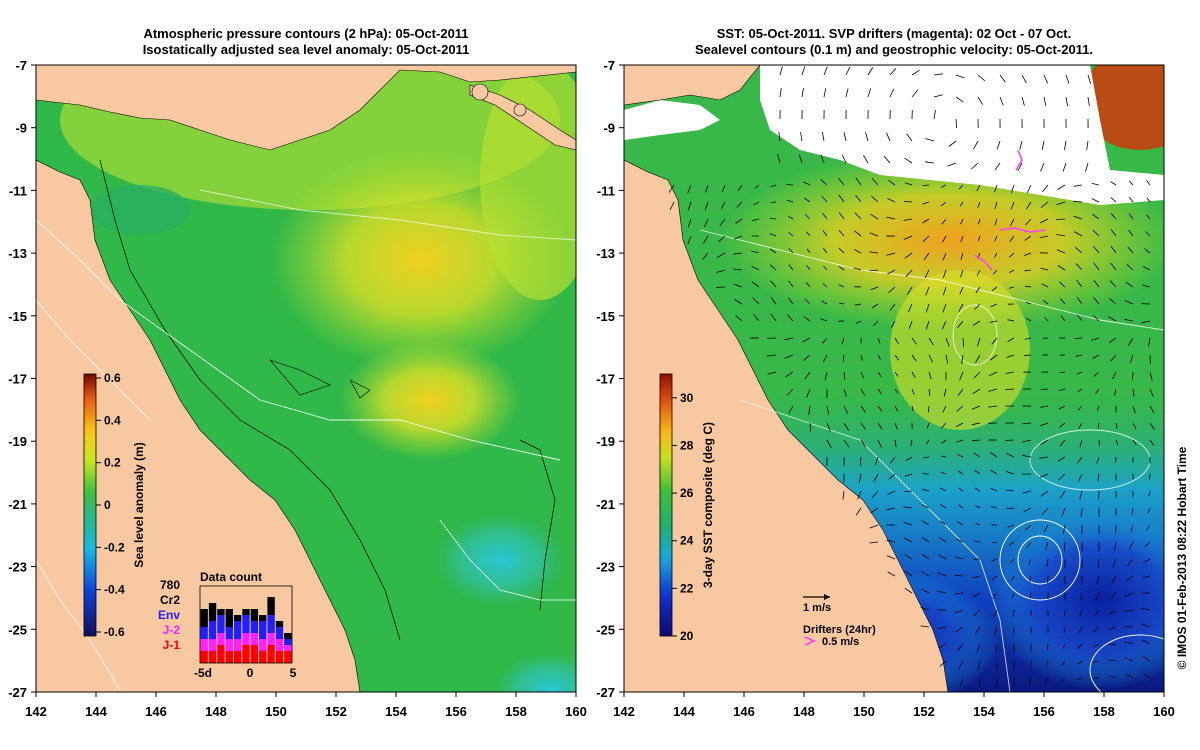 Image resolution: width=1200 pixels, height=750 pixels. What do you see at coordinates (107, 505) in the screenshot?
I see `colorbar-tick-label: 0` at bounding box center [107, 505].